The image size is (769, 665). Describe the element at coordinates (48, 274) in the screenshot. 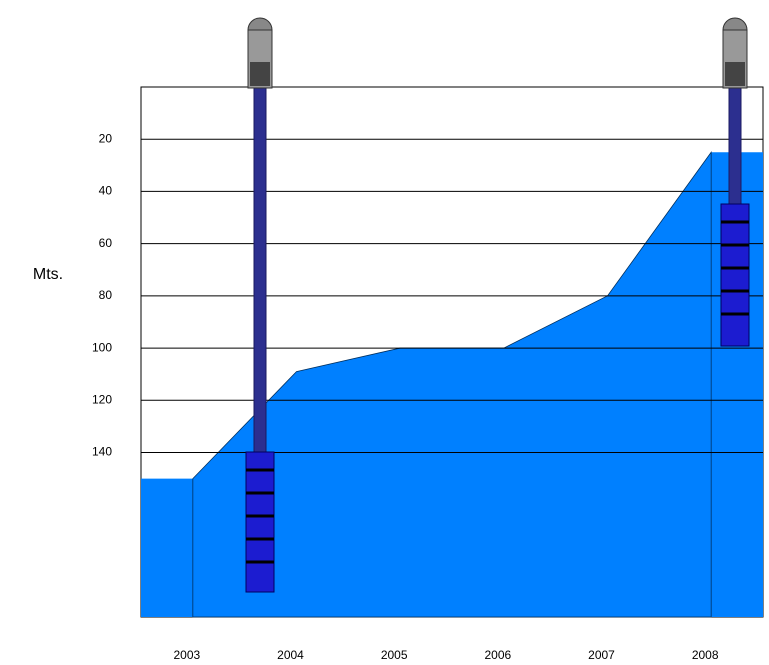

I see `y-axis-label: Mts.` at that location.